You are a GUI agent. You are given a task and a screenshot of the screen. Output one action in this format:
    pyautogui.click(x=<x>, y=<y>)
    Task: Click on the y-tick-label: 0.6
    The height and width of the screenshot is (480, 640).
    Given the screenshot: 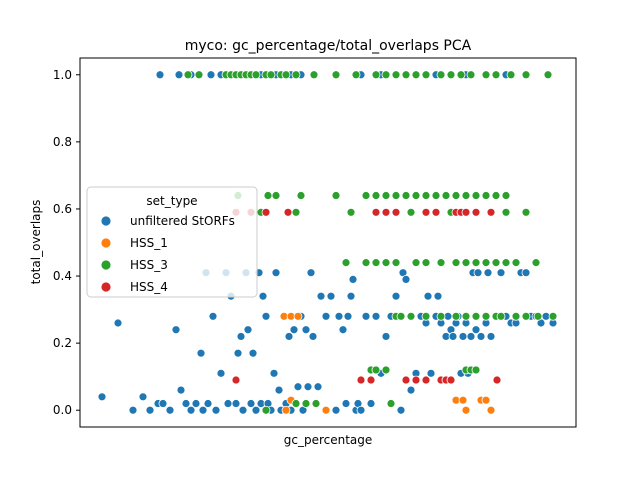 What is the action you would take?
    pyautogui.click(x=62, y=209)
    